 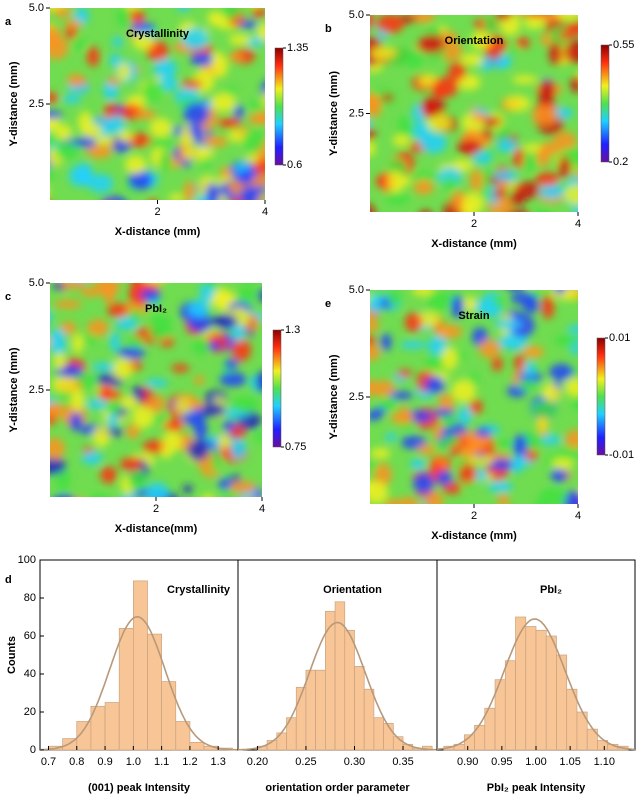 I want to click on y-tick-label: 20, so click(x=30, y=712).